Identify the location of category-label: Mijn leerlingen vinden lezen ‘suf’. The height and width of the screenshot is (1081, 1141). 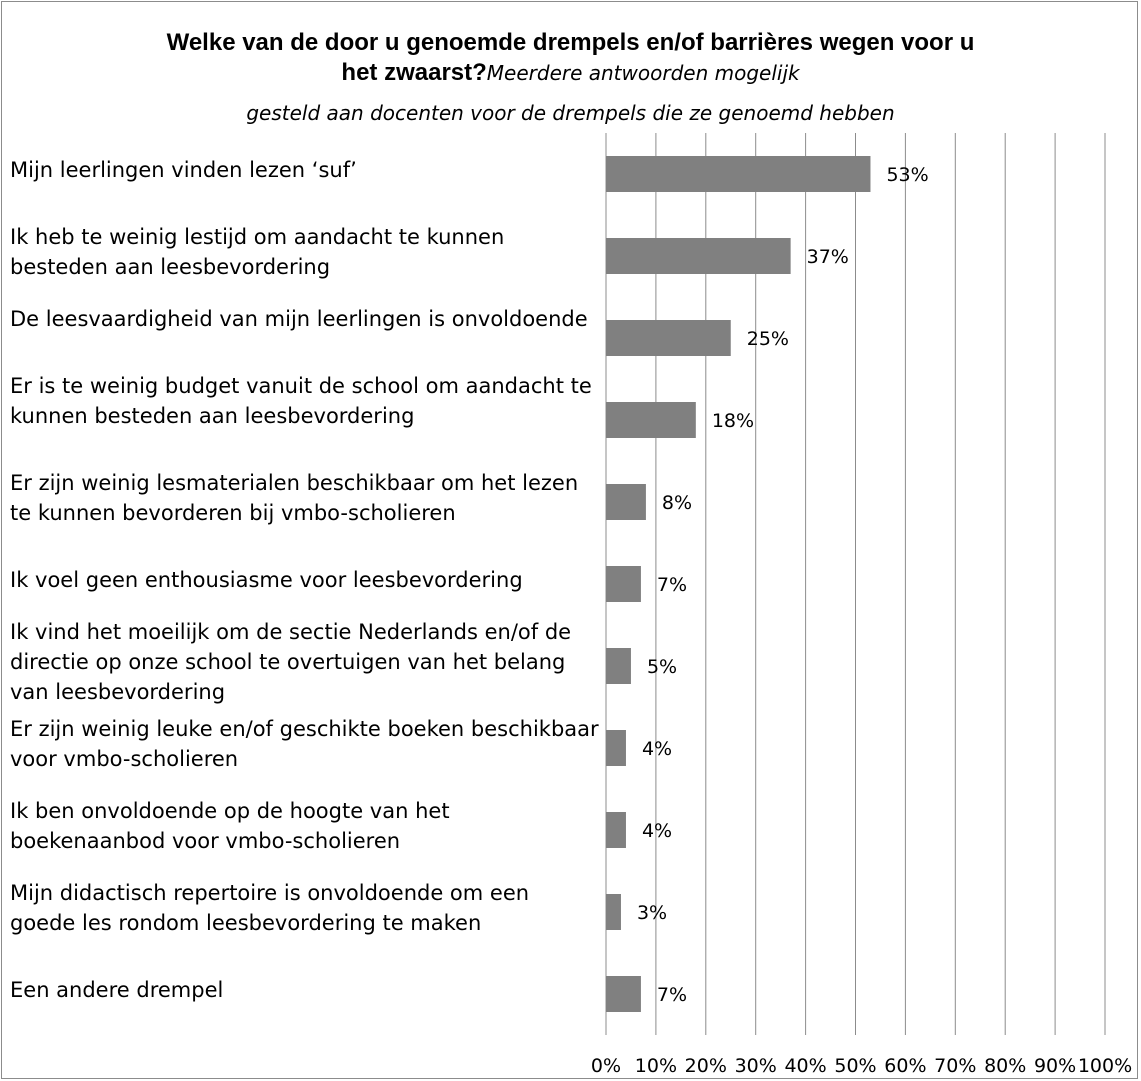
(183, 170).